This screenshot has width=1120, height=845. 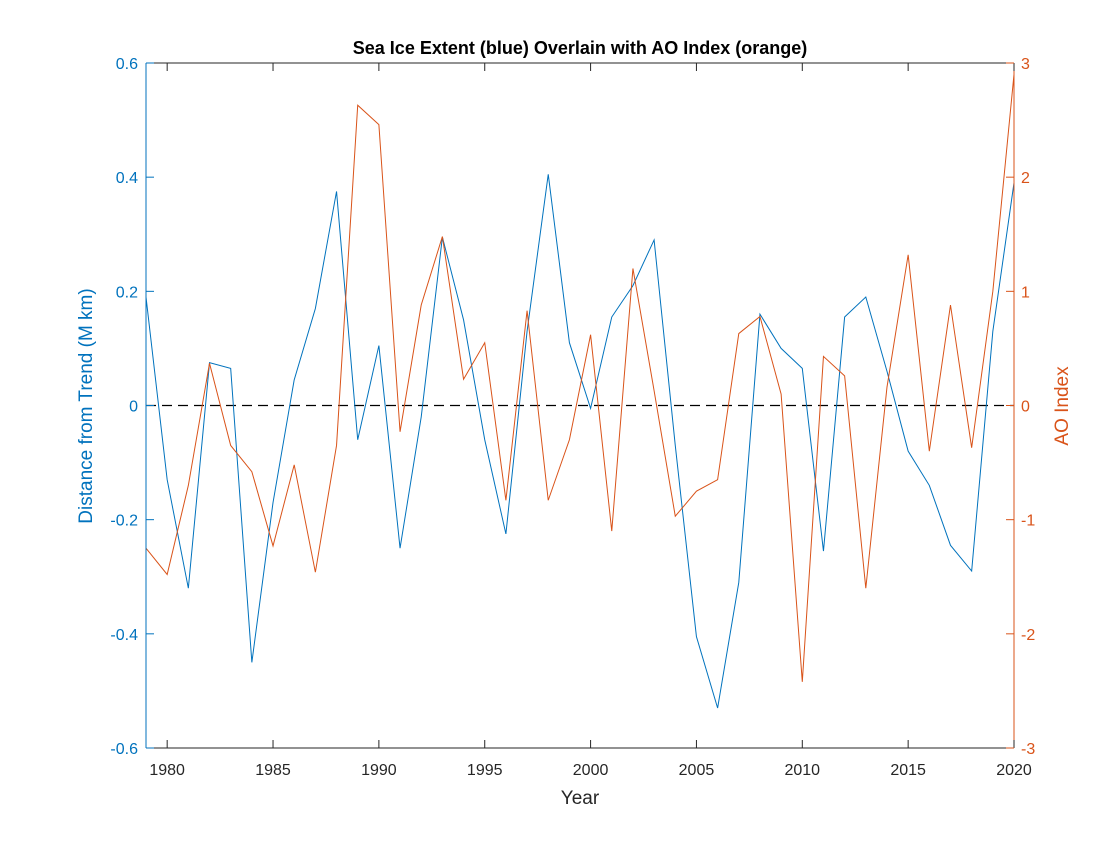 I want to click on y-axis-label-right: AO Index, so click(x=1062, y=406).